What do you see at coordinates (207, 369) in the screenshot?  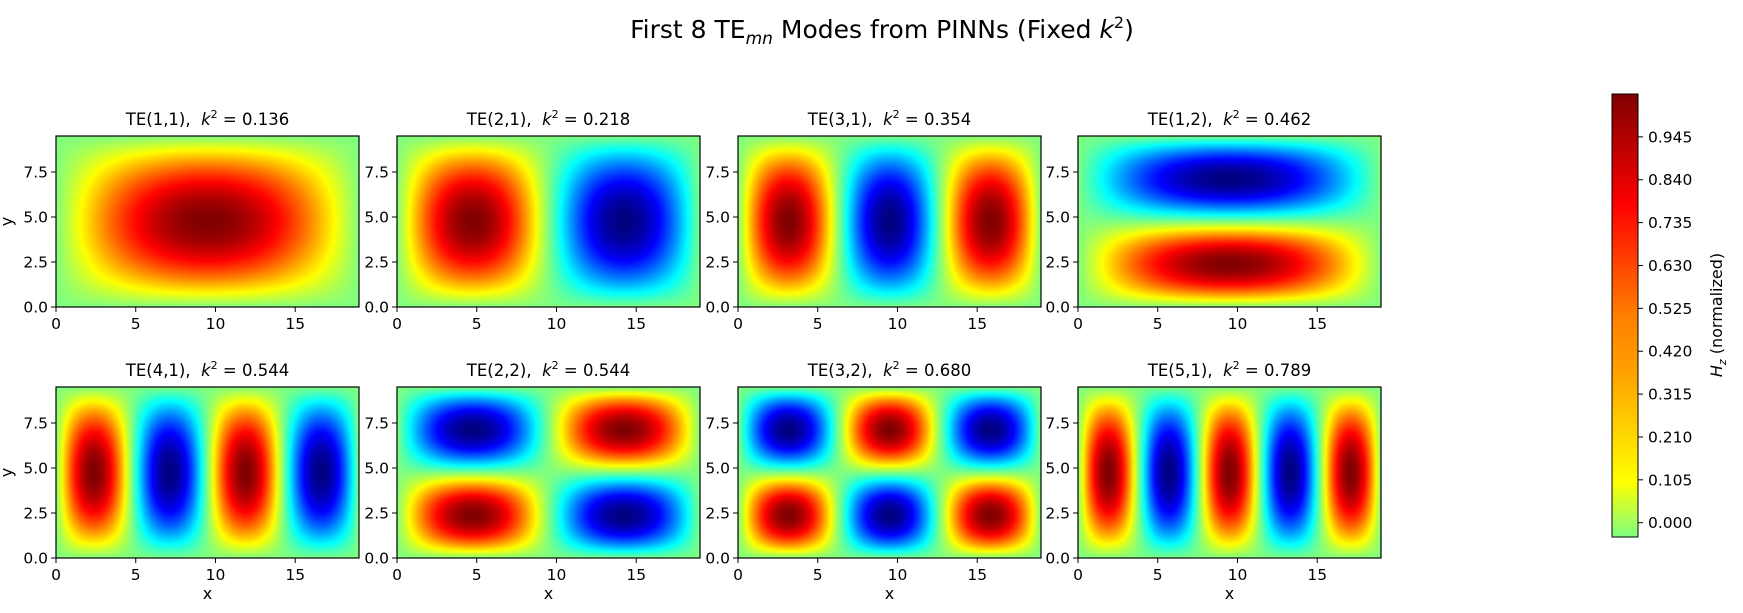 I see `panel-title: TE(4,1), k2 = 0.544` at bounding box center [207, 369].